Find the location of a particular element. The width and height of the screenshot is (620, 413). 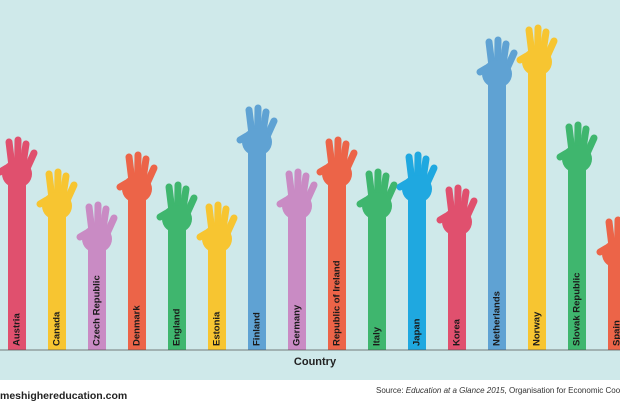

x-tick-label: Austria is located at coordinates (17, 329).